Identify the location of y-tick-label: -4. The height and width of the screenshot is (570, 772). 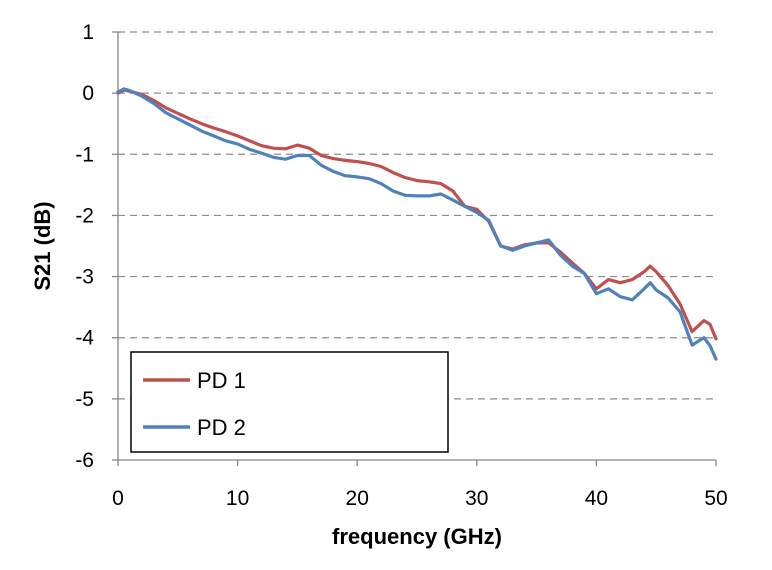
(84, 338).